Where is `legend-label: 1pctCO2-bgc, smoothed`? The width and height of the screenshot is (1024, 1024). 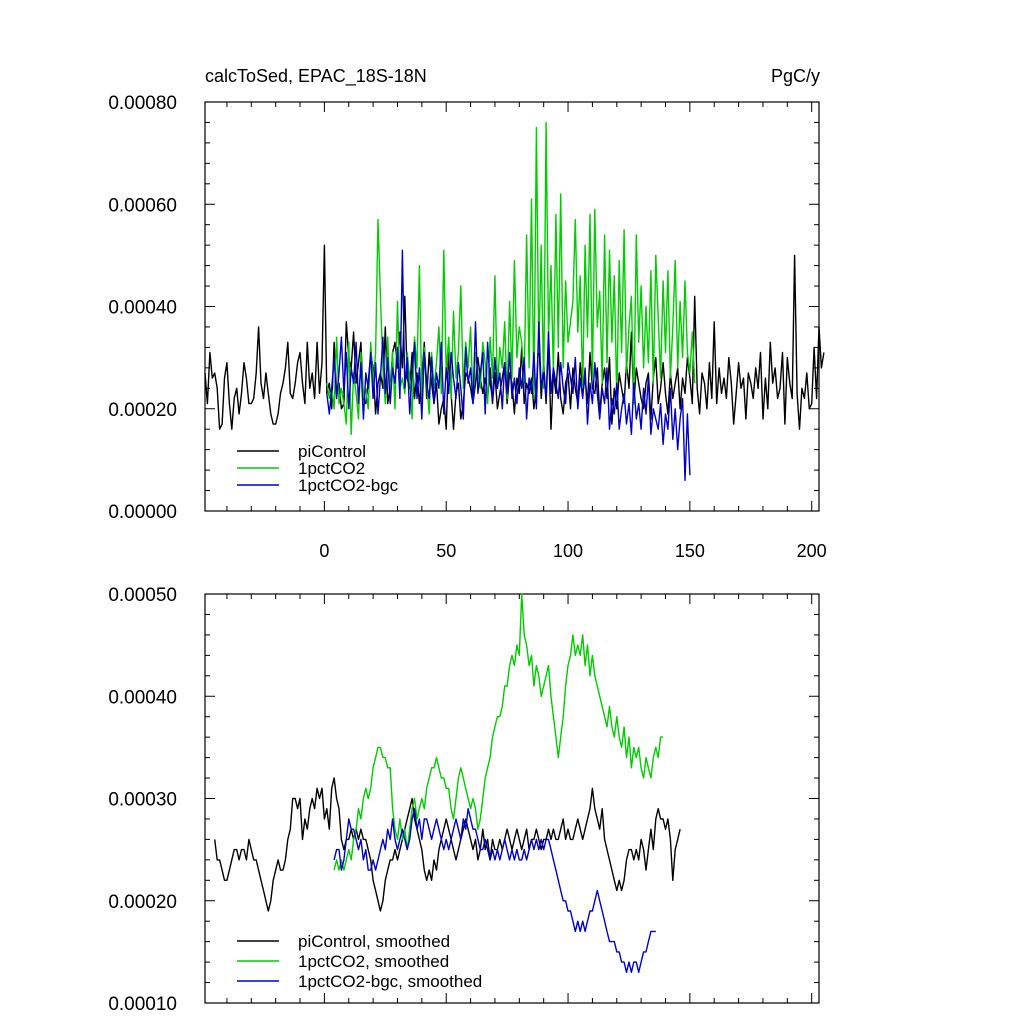 legend-label: 1pctCO2-bgc, smoothed is located at coordinates (390, 981).